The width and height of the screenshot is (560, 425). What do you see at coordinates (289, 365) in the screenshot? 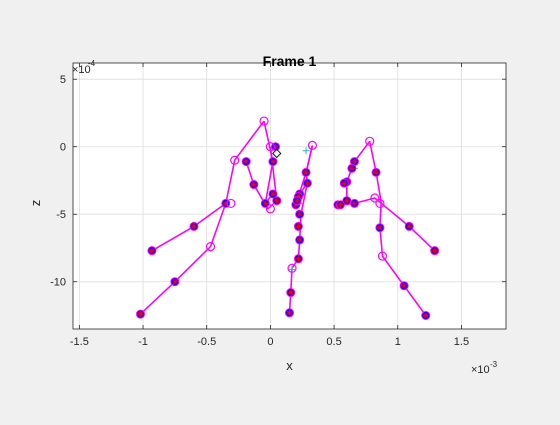
I see `x-axis-label: x` at bounding box center [289, 365].